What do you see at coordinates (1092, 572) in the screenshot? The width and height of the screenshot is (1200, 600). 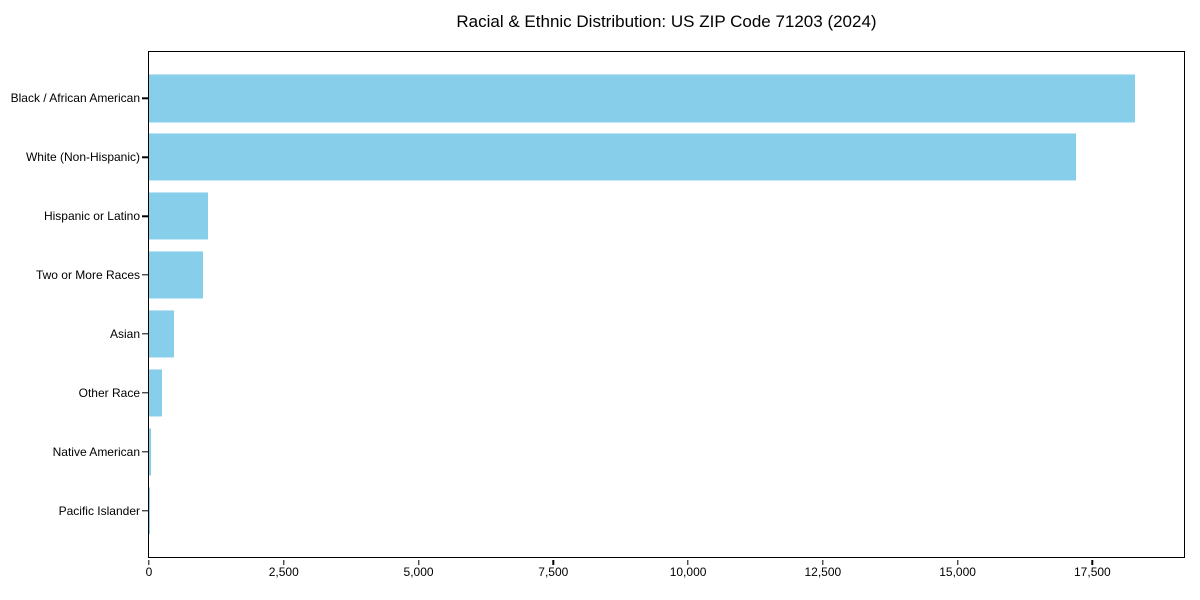 I see `x-tick-label: 17,500` at bounding box center [1092, 572].